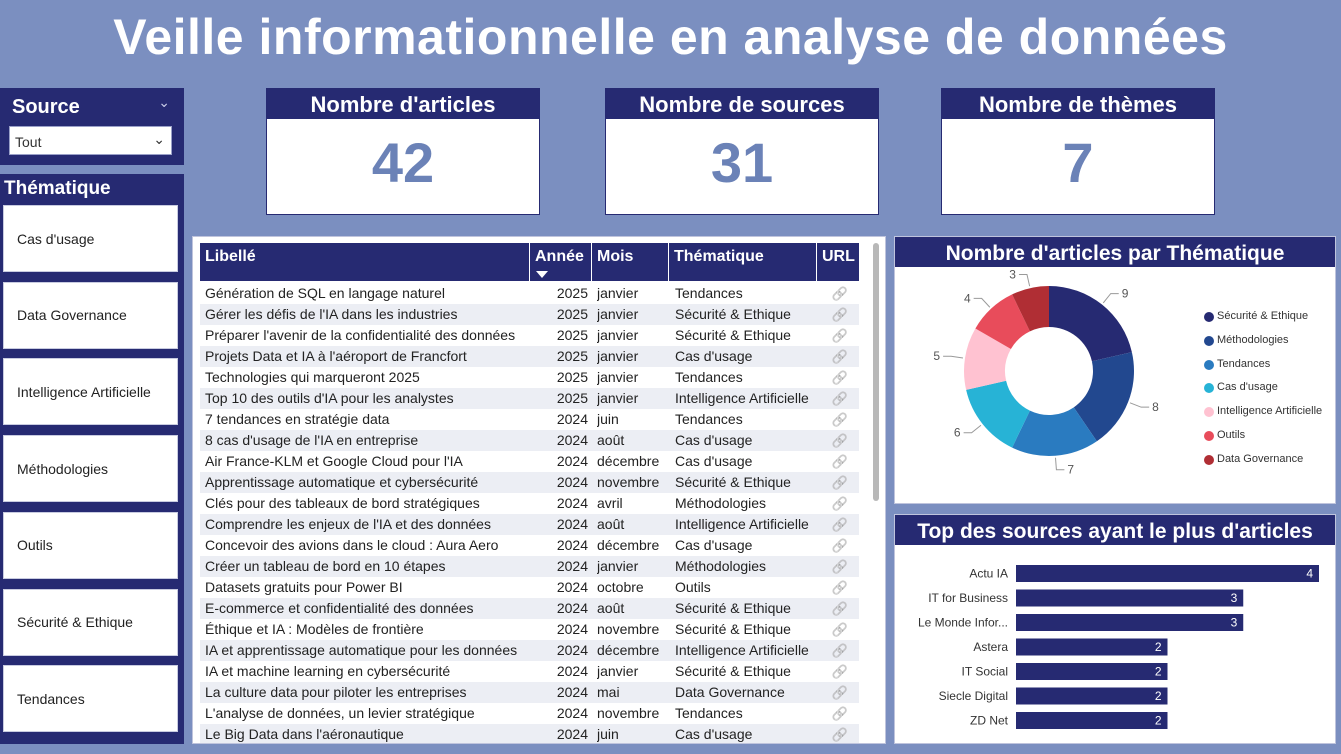 The height and width of the screenshot is (754, 1341). Describe the element at coordinates (365, 262) in the screenshot. I see `column-header-libelle: Libellé` at that location.